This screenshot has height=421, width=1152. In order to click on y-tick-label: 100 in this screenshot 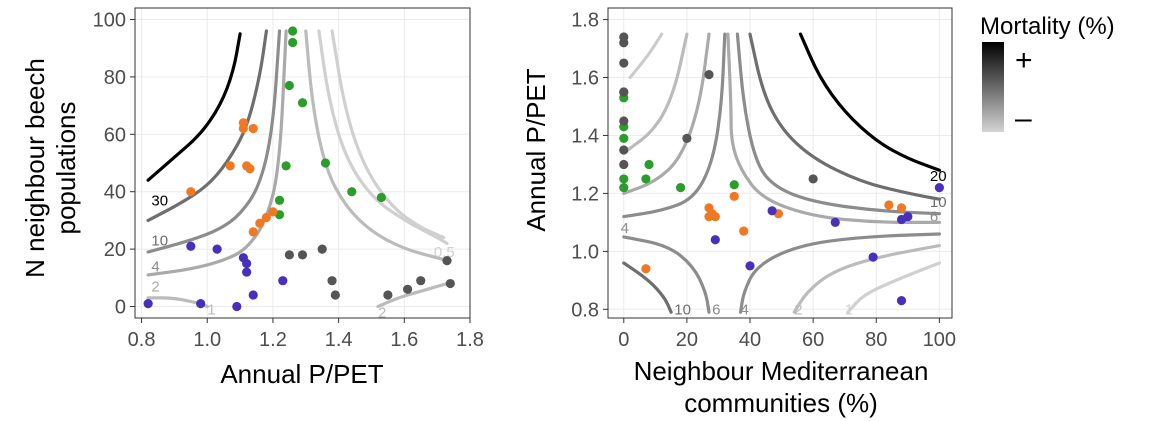, I will do `click(109, 20)`.